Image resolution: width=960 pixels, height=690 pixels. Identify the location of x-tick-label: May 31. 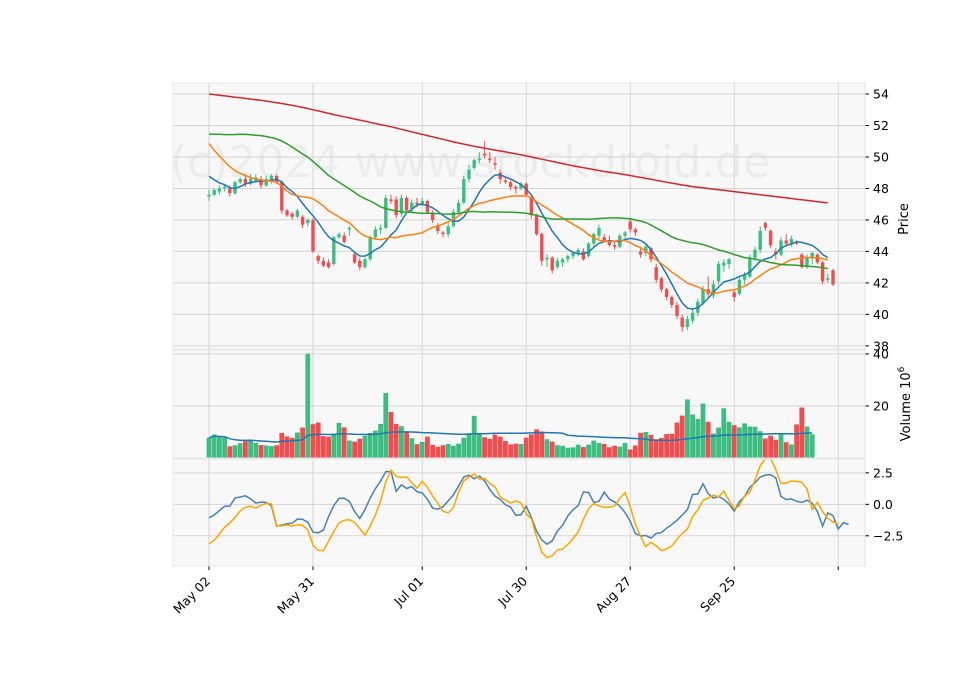
(295, 595).